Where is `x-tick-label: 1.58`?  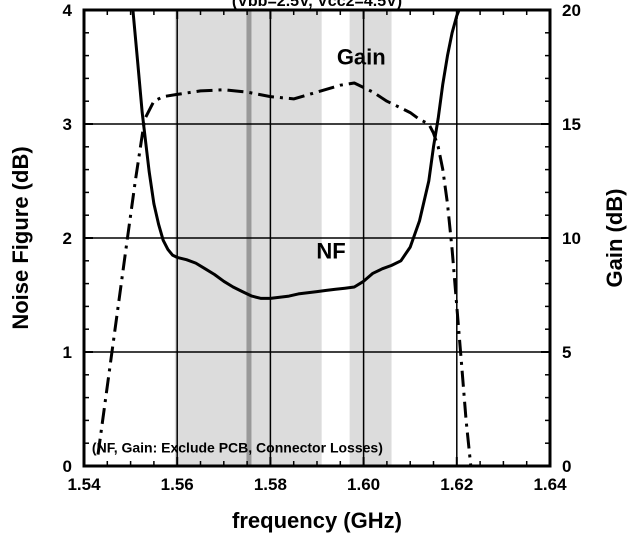 x-tick-label: 1.58 is located at coordinates (270, 484).